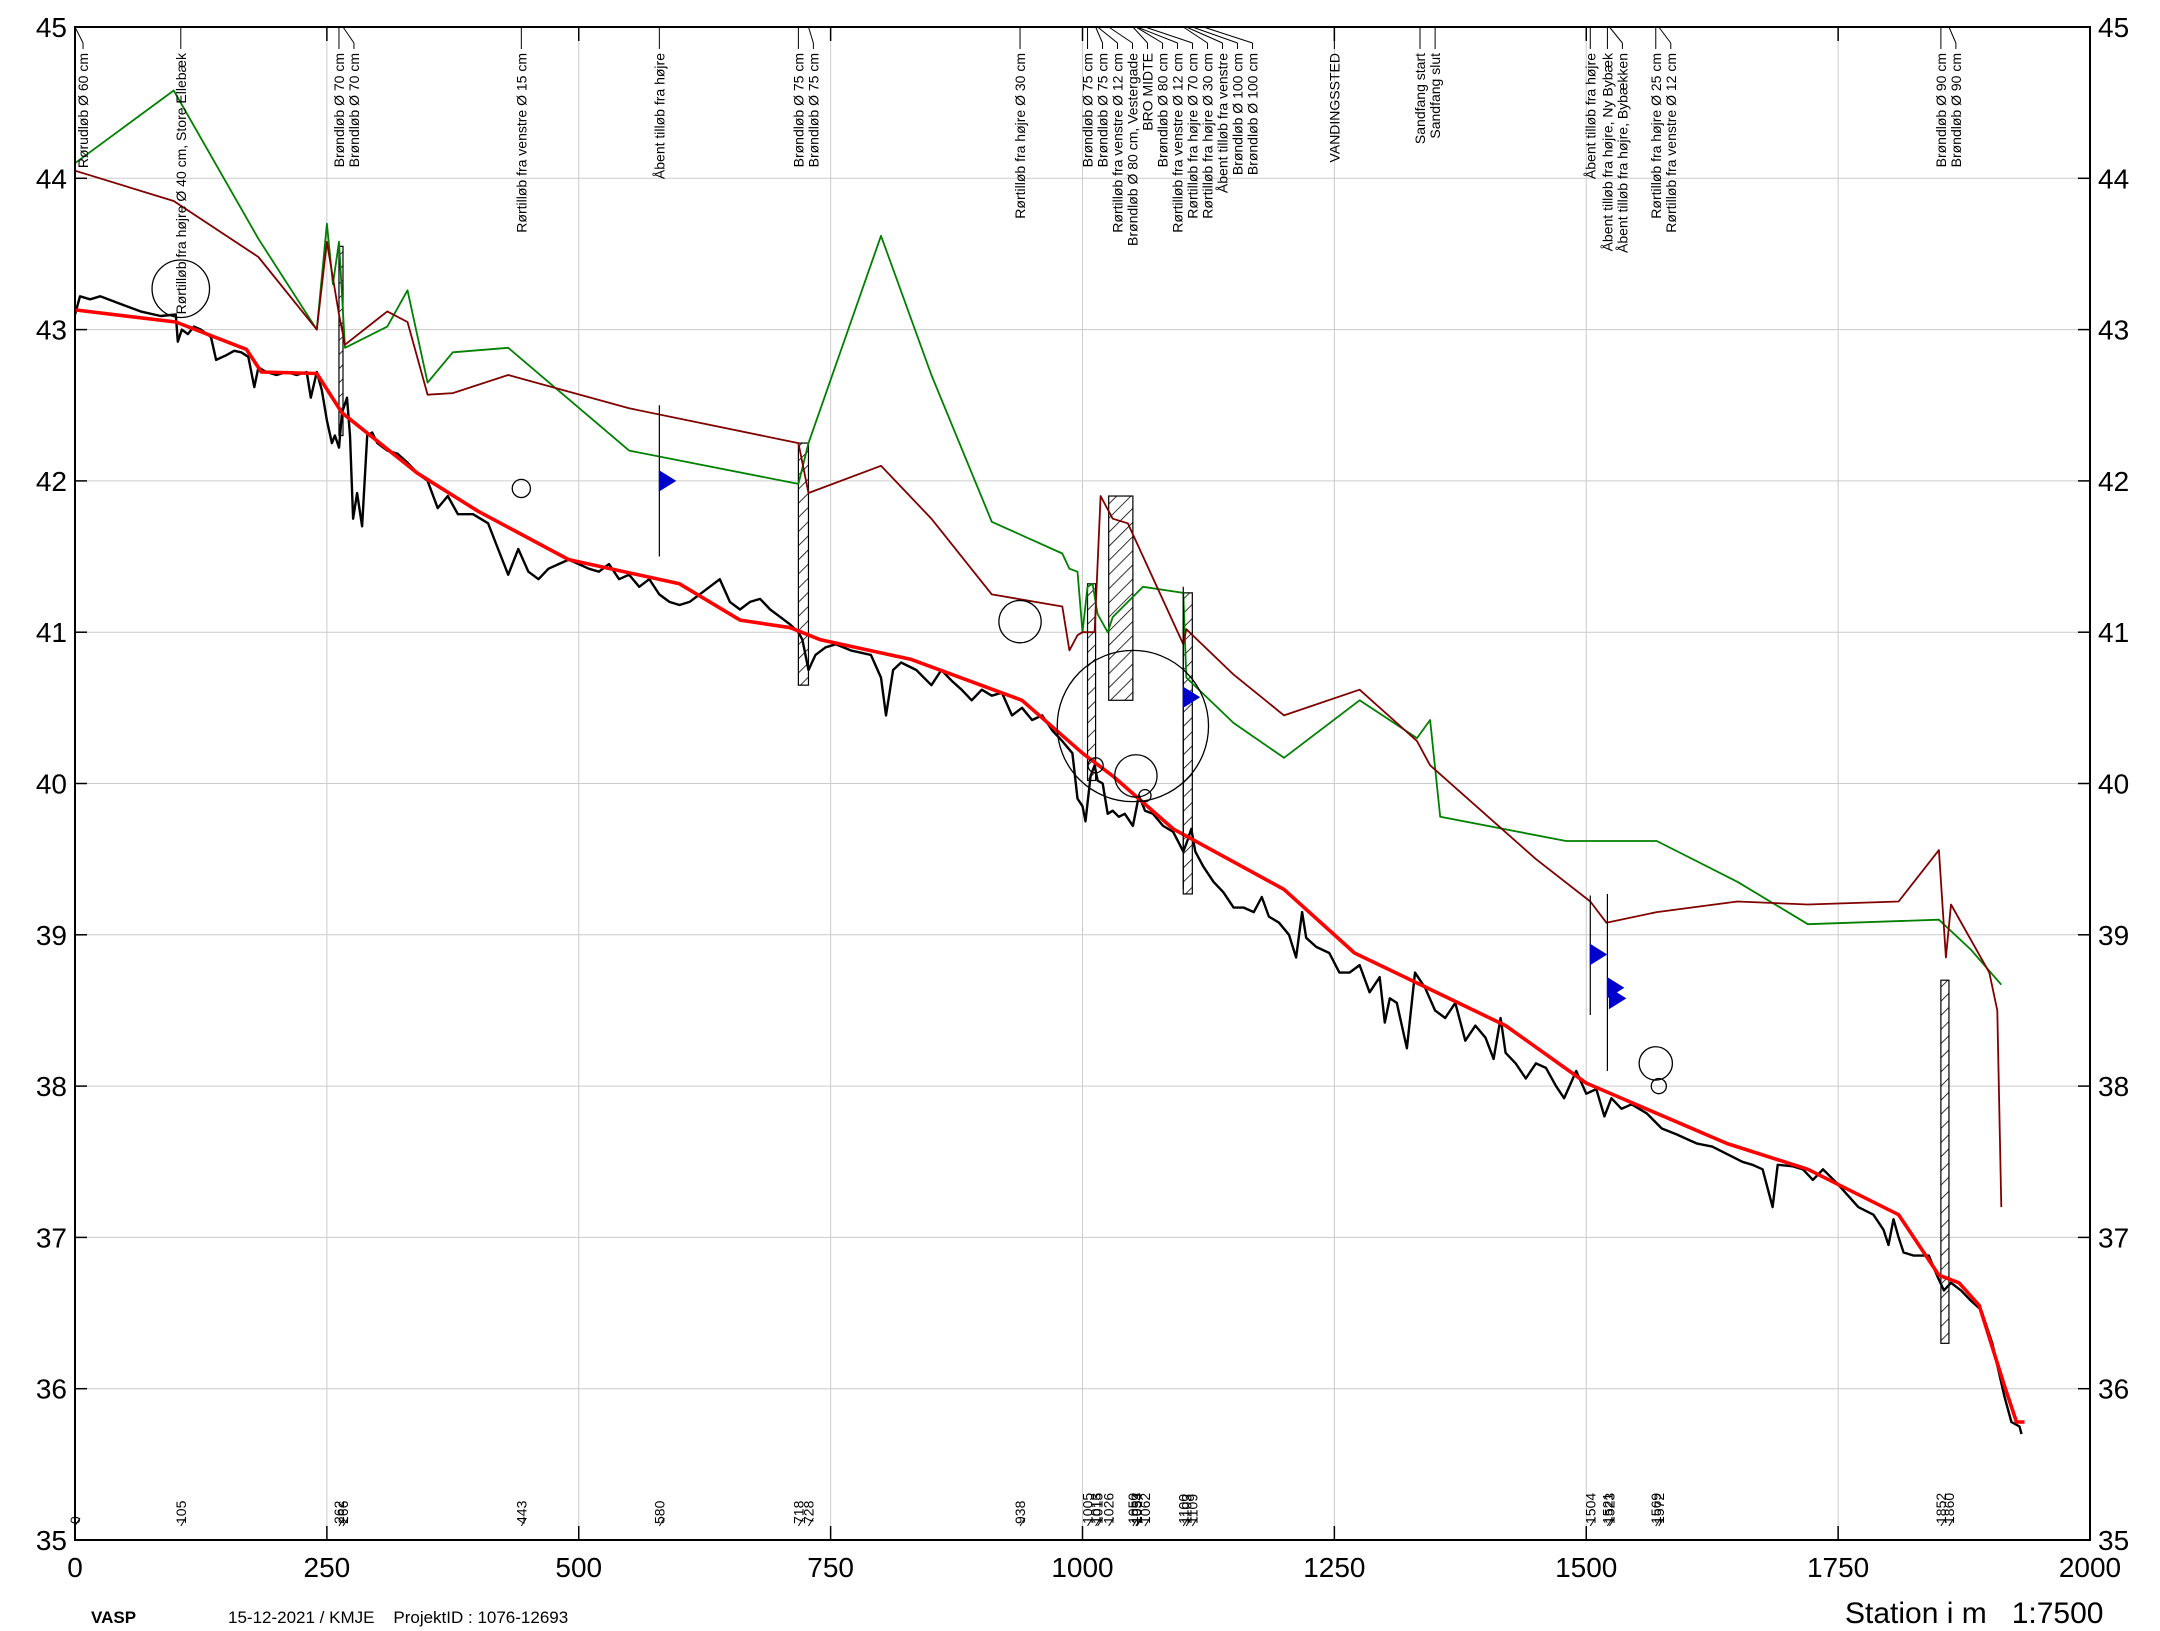 The image size is (2160, 1631). I want to click on station-label: 1523, so click(1609, 1508).